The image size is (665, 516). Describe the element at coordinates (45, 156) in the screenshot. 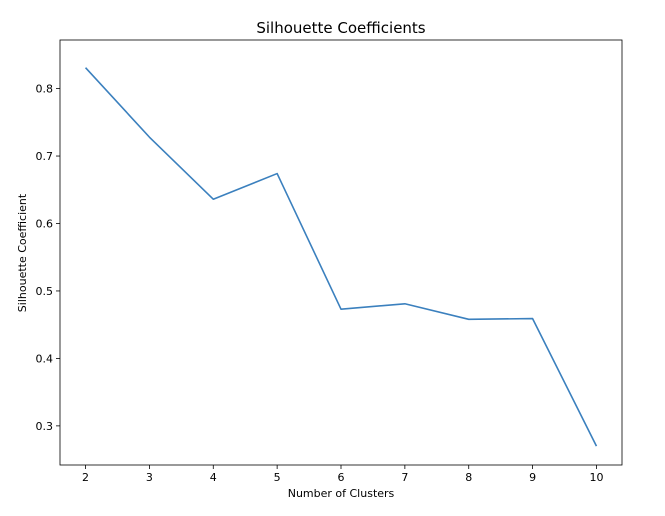

I see `y-tick-label: 0.7` at that location.